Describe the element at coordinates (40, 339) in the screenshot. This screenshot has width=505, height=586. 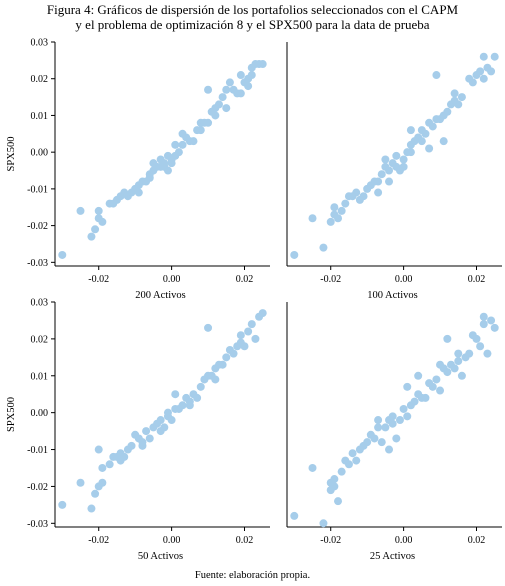
I see `y-tick-label: 0.02` at that location.